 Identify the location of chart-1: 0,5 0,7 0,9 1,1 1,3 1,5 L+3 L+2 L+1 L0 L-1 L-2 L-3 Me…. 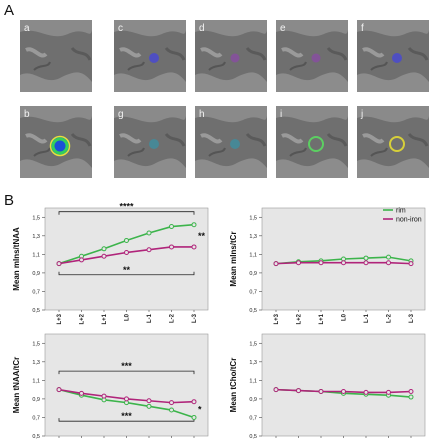
(110, 263).